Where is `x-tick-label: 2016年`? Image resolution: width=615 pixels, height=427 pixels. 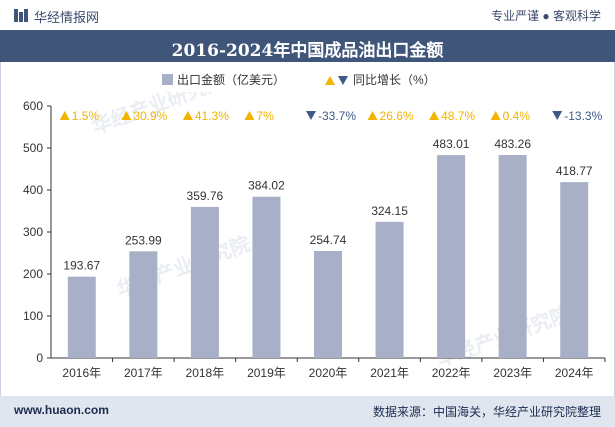 x-tick-label: 2016年 is located at coordinates (81, 373).